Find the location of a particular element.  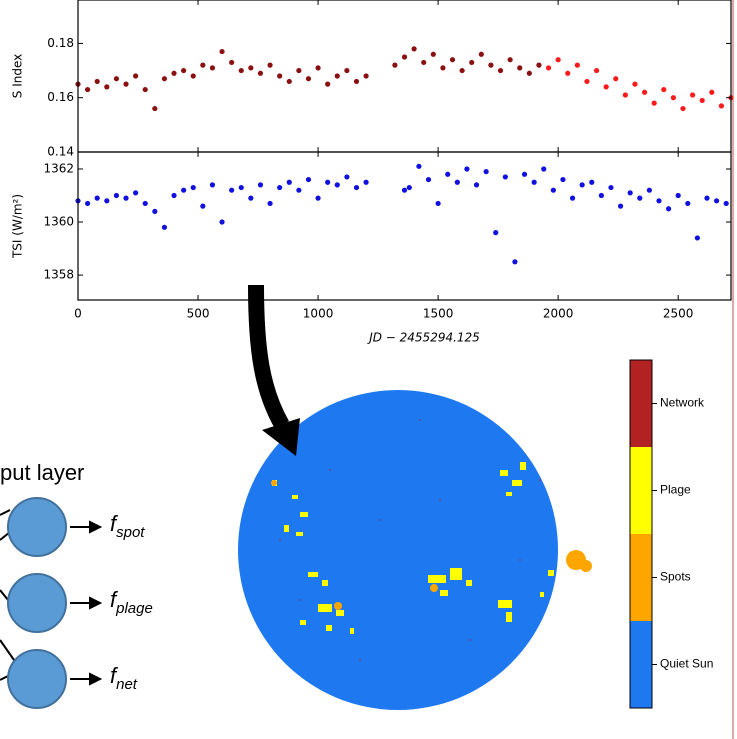

output-label: fplage is located at coordinates (131, 602).